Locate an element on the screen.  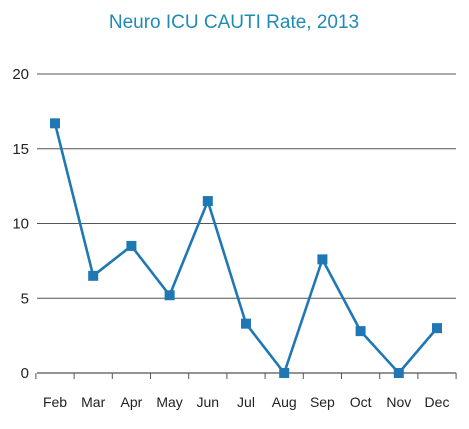
y-tick-label: 10 is located at coordinates (20, 224).